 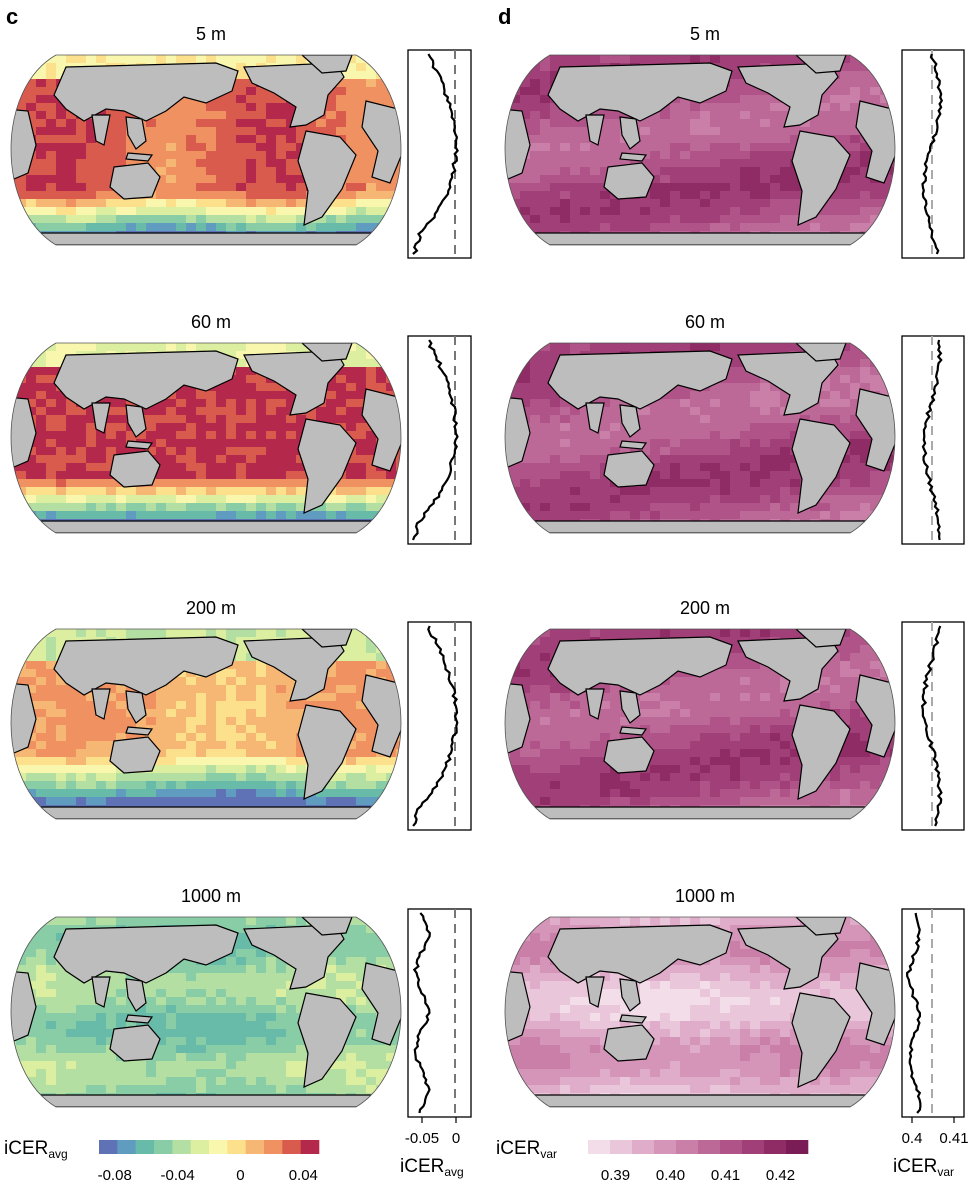 What do you see at coordinates (211, 608) in the screenshot?
I see `depth-title-c-200m: 200 m` at bounding box center [211, 608].